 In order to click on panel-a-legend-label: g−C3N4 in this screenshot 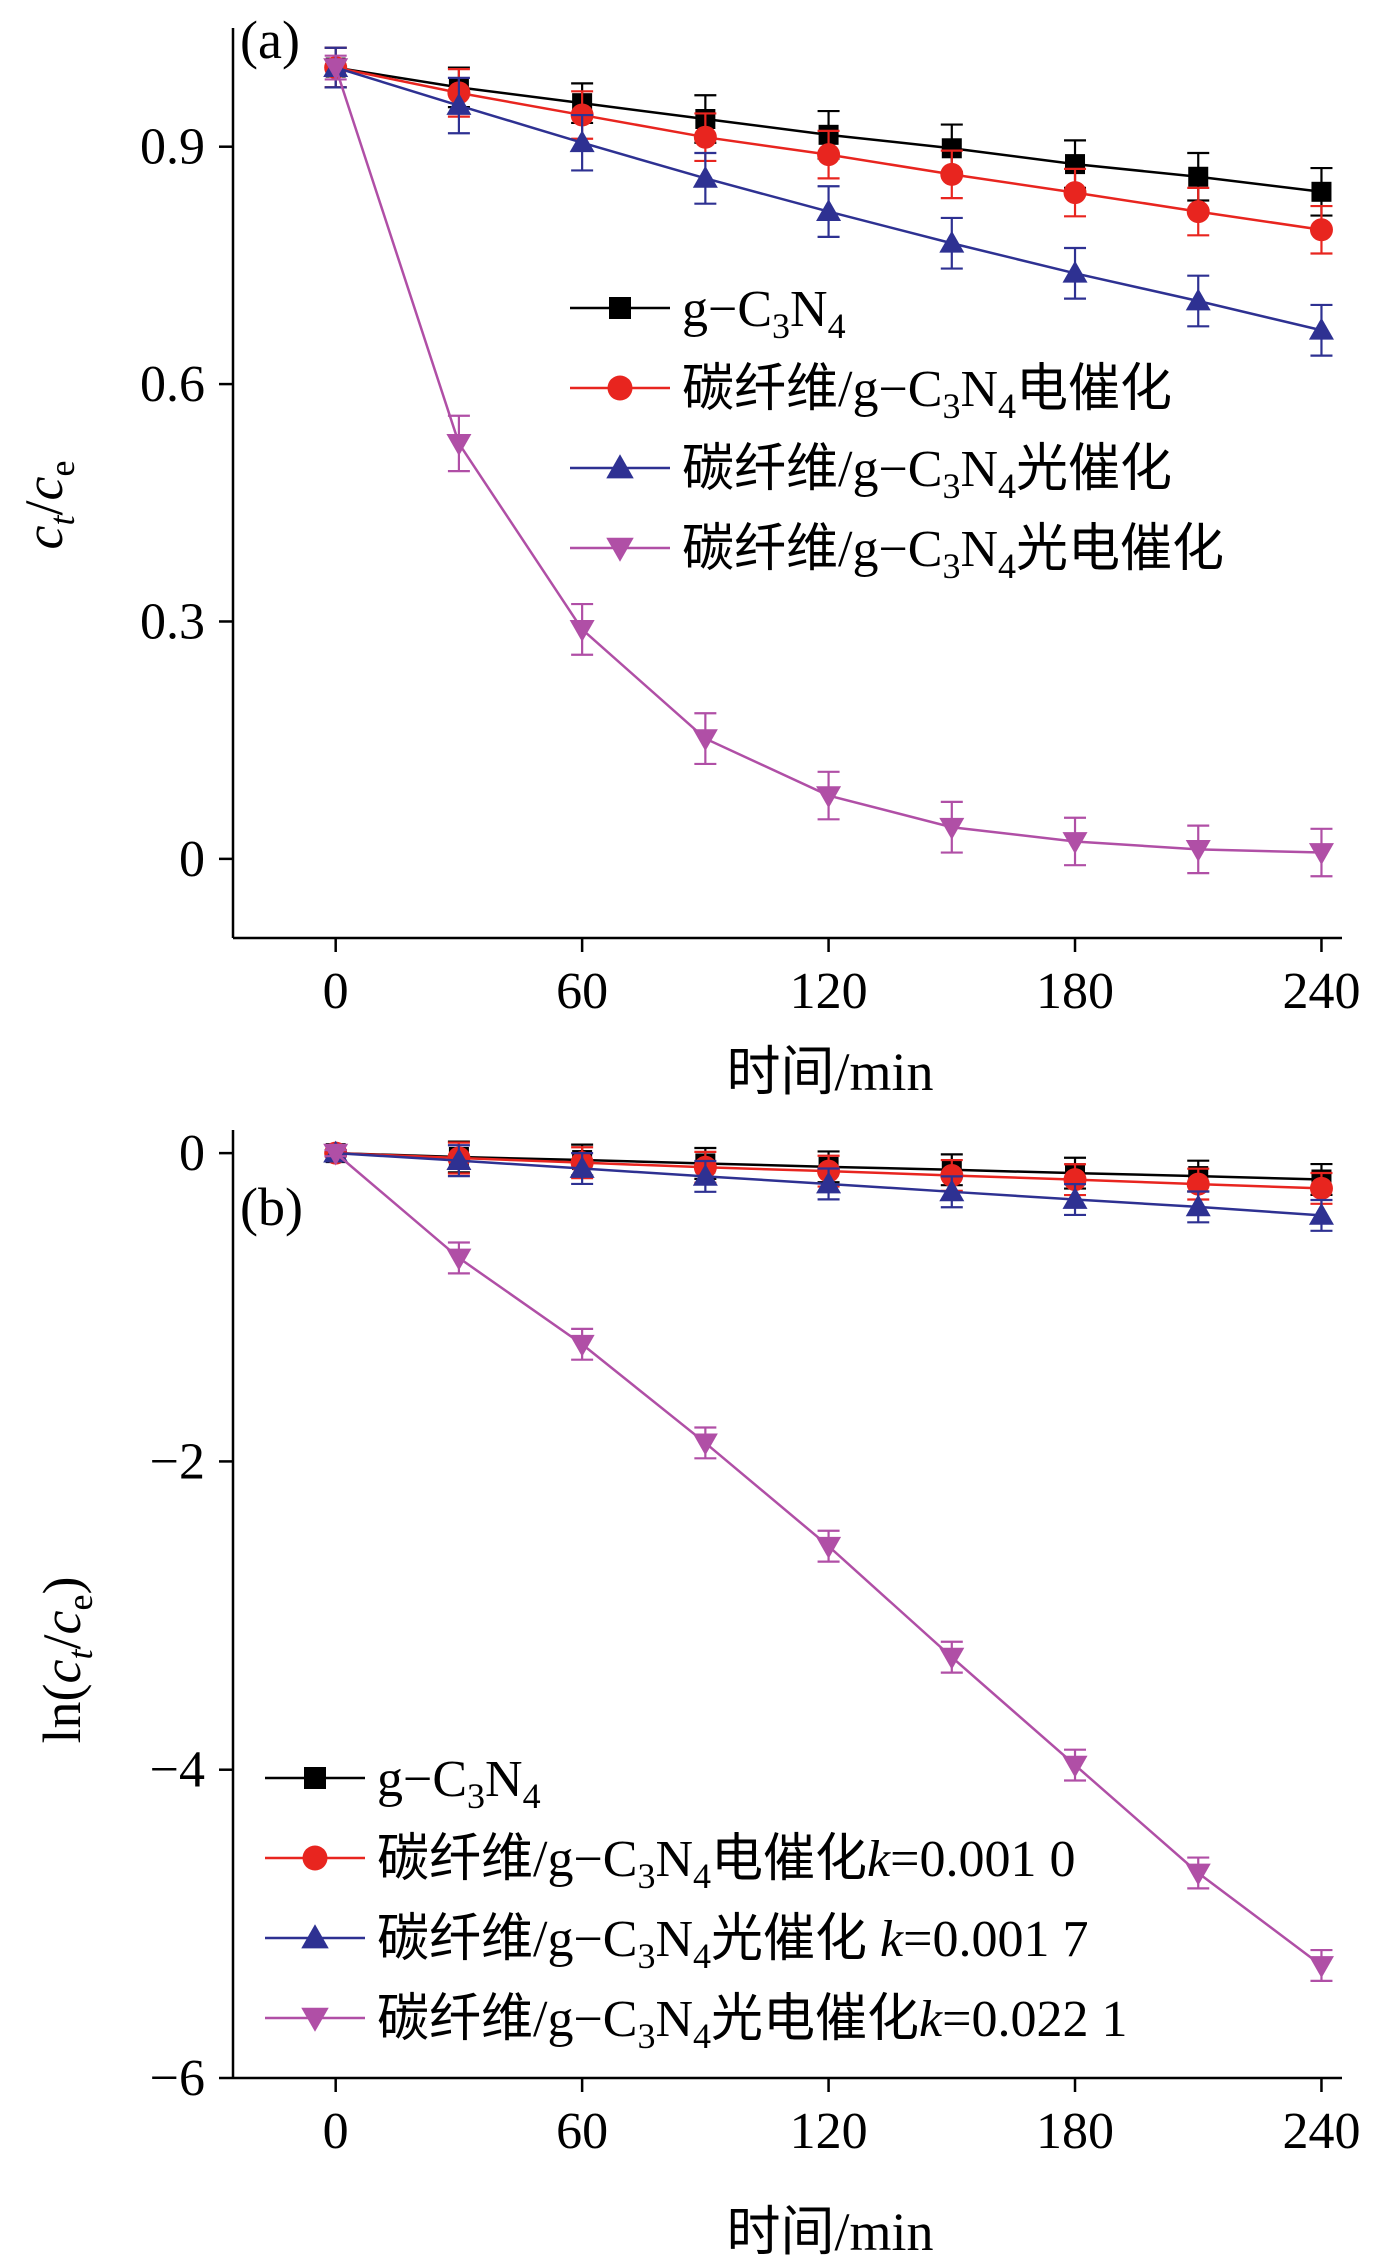, I will do `click(764, 313)`.